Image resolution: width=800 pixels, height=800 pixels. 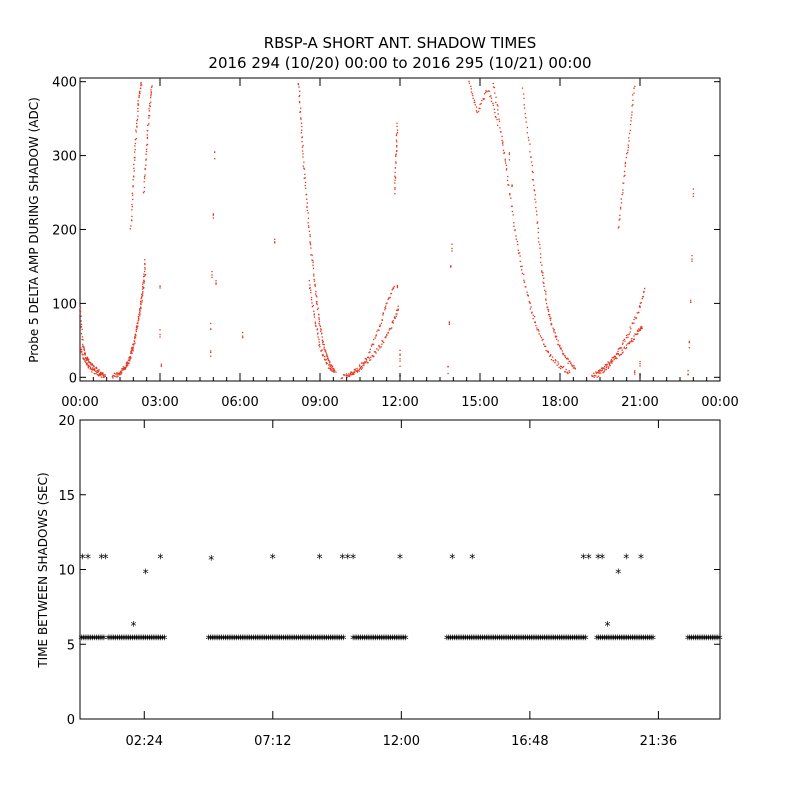 What do you see at coordinates (272, 741) in the screenshot?
I see `bottom-x-tick-label: 07:12` at bounding box center [272, 741].